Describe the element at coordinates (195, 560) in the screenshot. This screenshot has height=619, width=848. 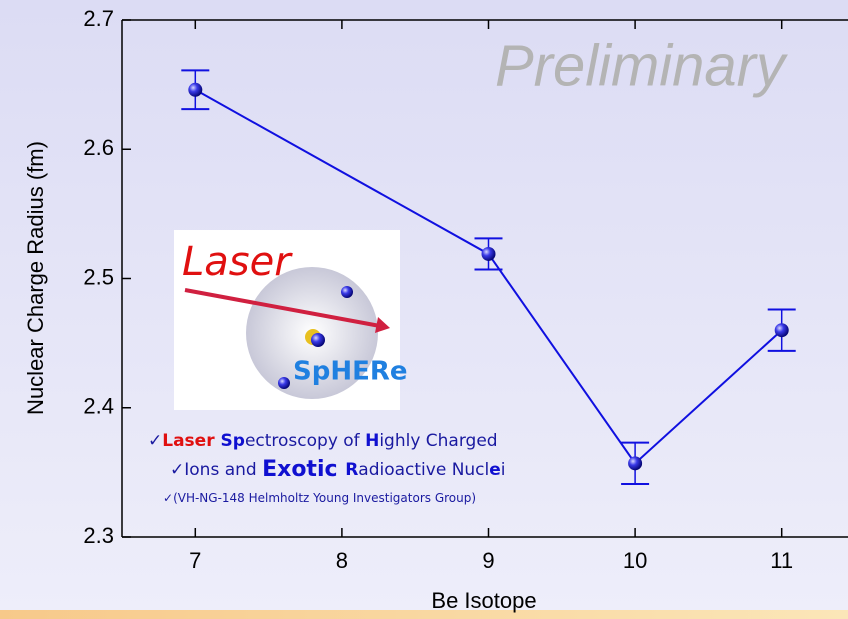
I see `x-tick-label: 7` at that location.